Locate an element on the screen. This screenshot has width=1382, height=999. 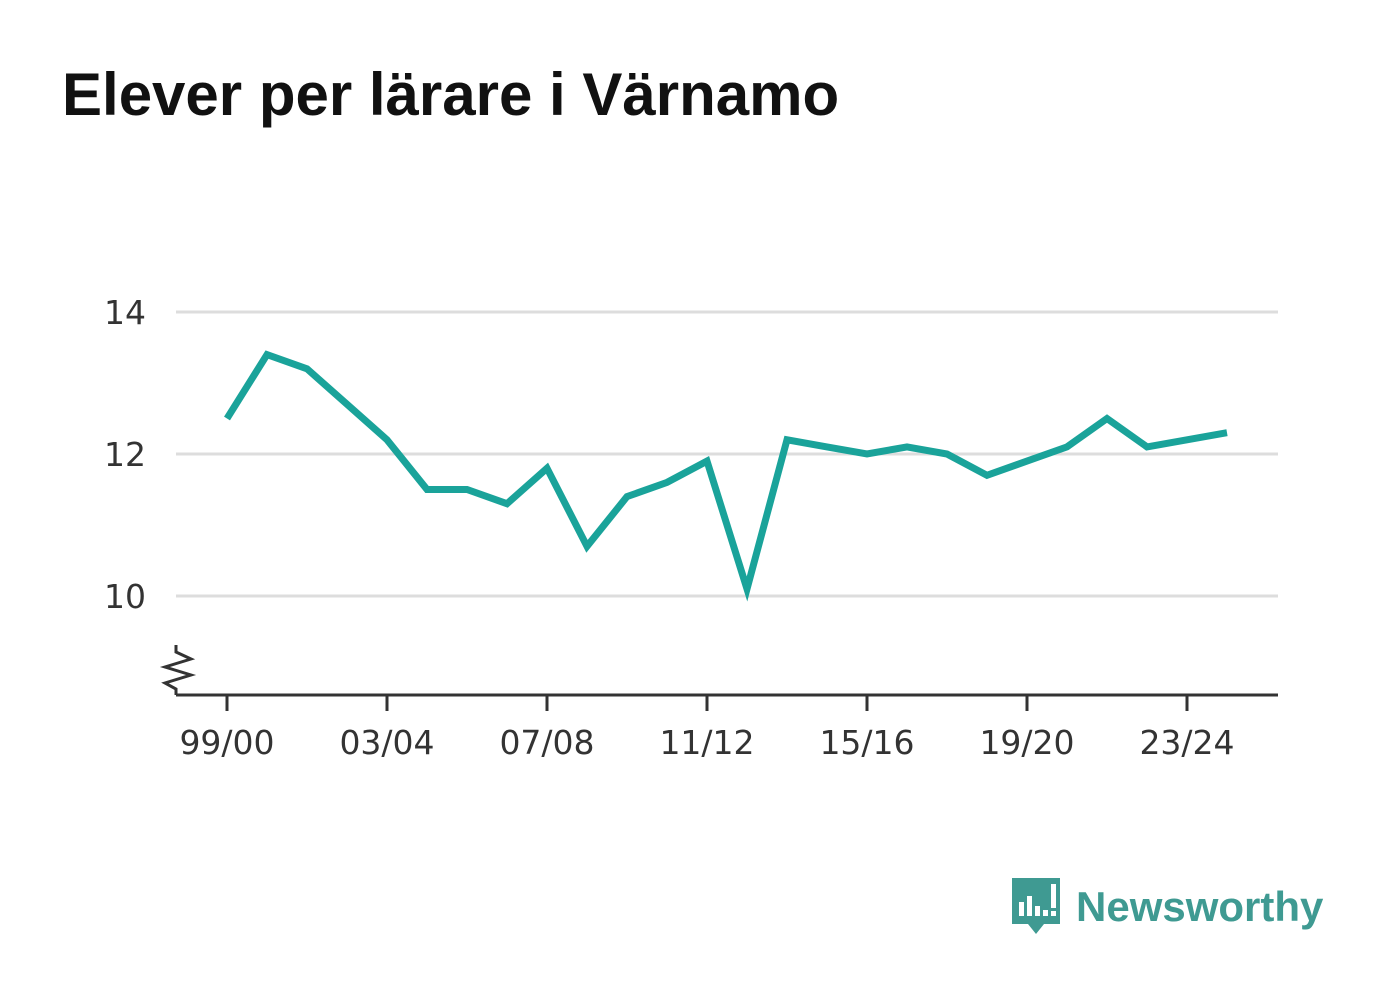
brand-logo: Newsworthy is located at coordinates (1166, 907).